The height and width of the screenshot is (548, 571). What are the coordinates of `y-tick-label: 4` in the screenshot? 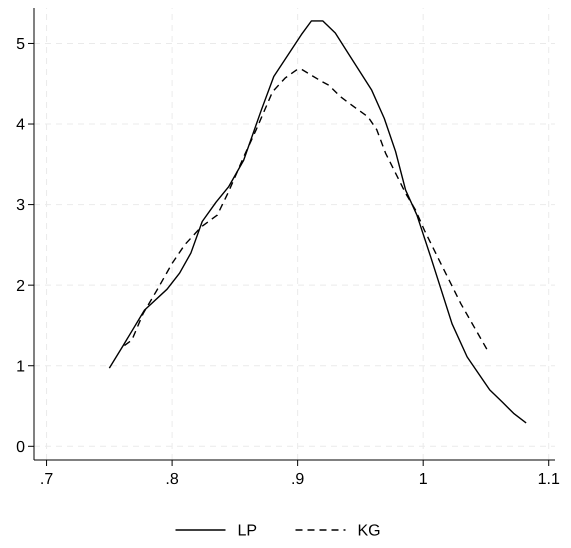 It's located at (21, 125).